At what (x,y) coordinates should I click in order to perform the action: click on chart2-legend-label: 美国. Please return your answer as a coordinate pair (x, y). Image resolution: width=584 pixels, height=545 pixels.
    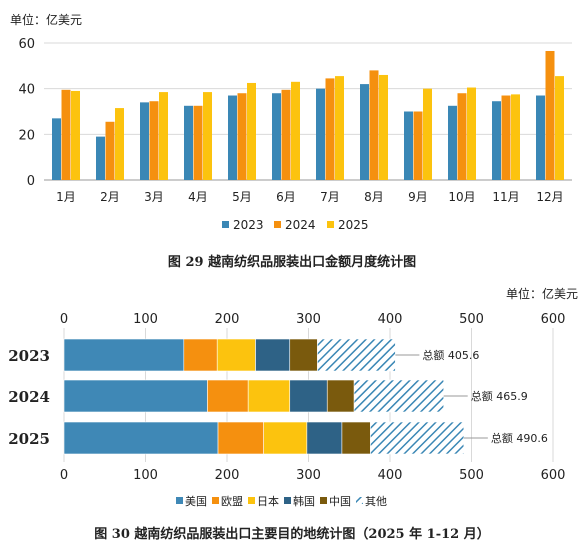
    Looking at the image, I should click on (196, 501).